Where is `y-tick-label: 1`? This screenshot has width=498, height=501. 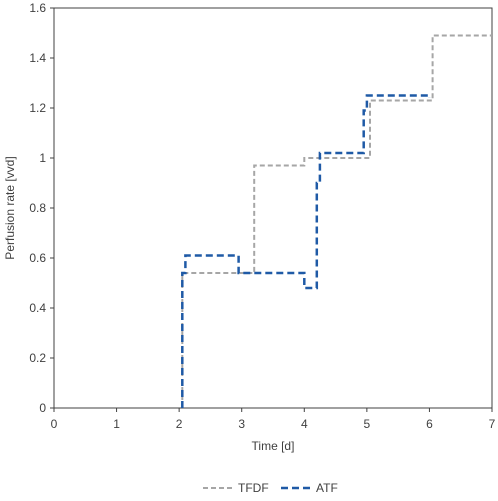
y-tick-label: 1 is located at coordinates (42, 158).